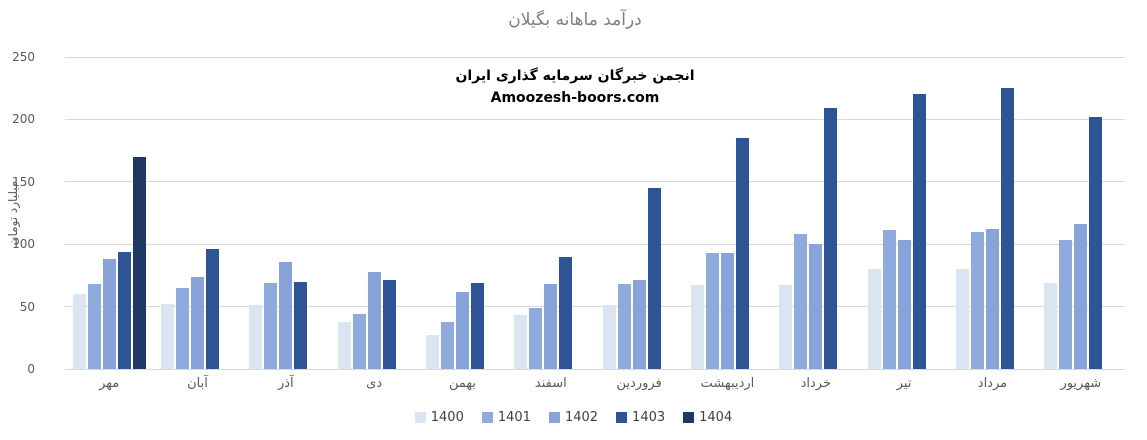 Image resolution: width=1147 pixels, height=440 pixels. What do you see at coordinates (639, 383) in the screenshot?
I see `x-tick-label-6: فروردین` at bounding box center [639, 383].